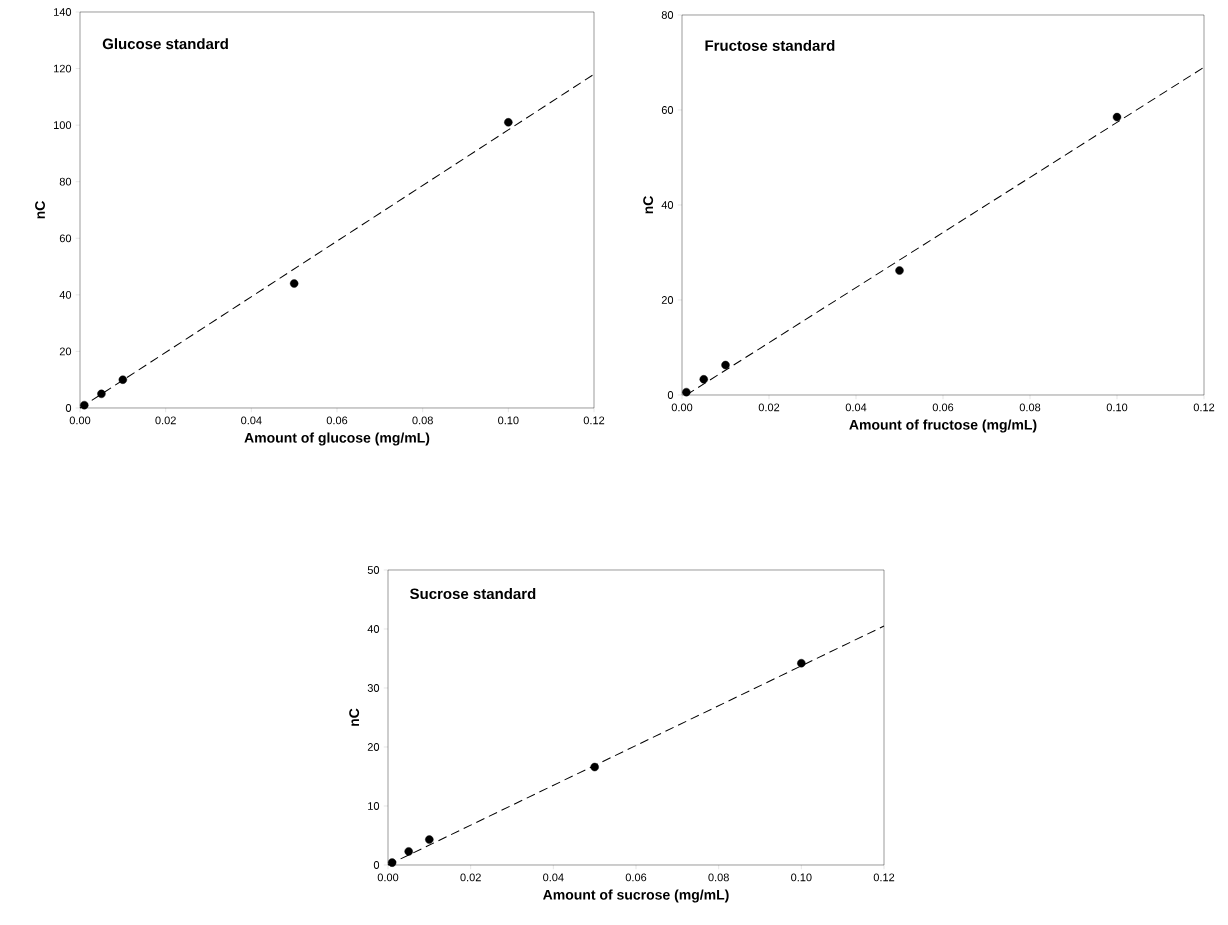 Image resolution: width=1228 pixels, height=925 pixels. What do you see at coordinates (63, 12) in the screenshot?
I see `y-tick-label: 140` at bounding box center [63, 12].